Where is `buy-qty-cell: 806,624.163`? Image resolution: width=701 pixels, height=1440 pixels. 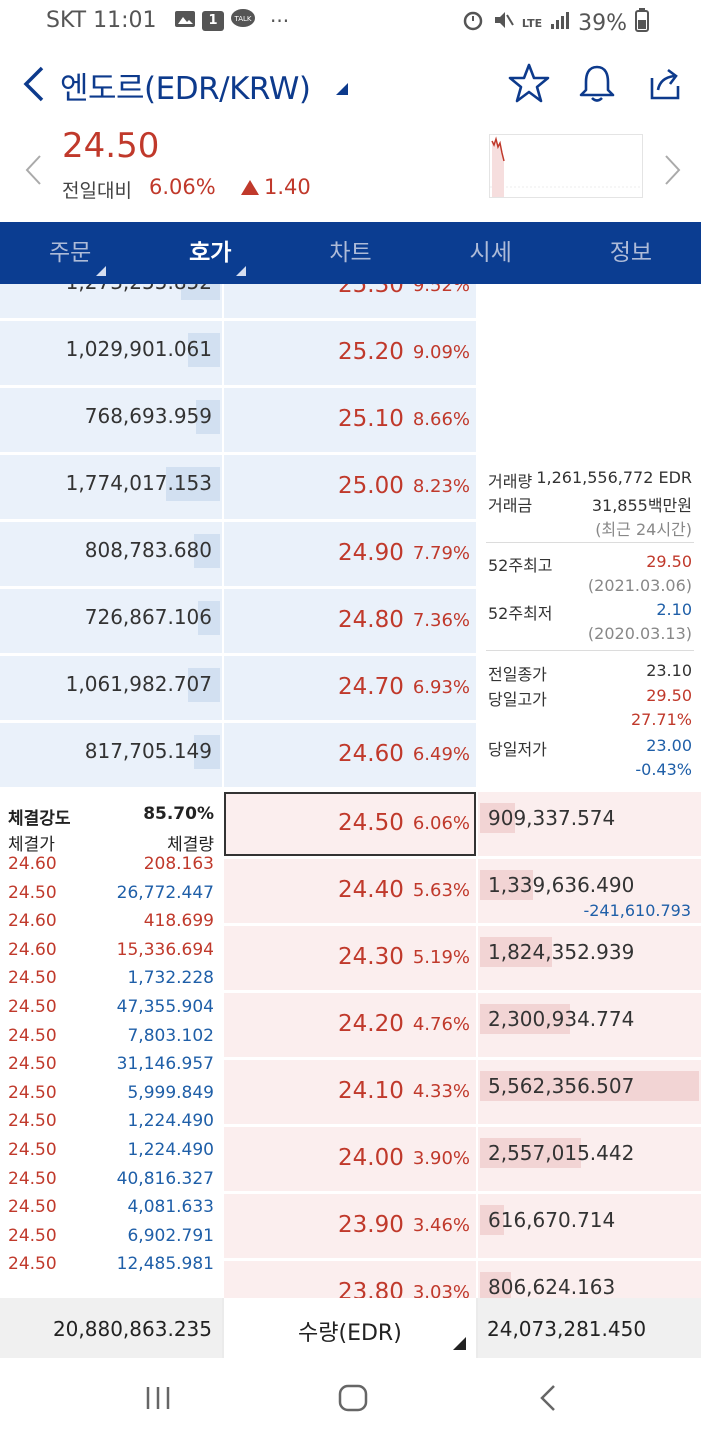
buy-qty-cell: 806,624.163 is located at coordinates (589, 1279).